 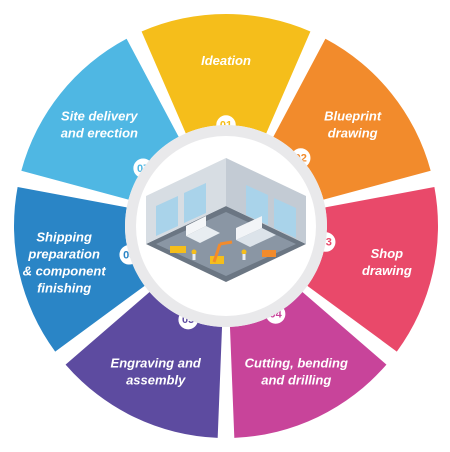 I want to click on segment-label-line: Shipping, so click(x=64, y=236).